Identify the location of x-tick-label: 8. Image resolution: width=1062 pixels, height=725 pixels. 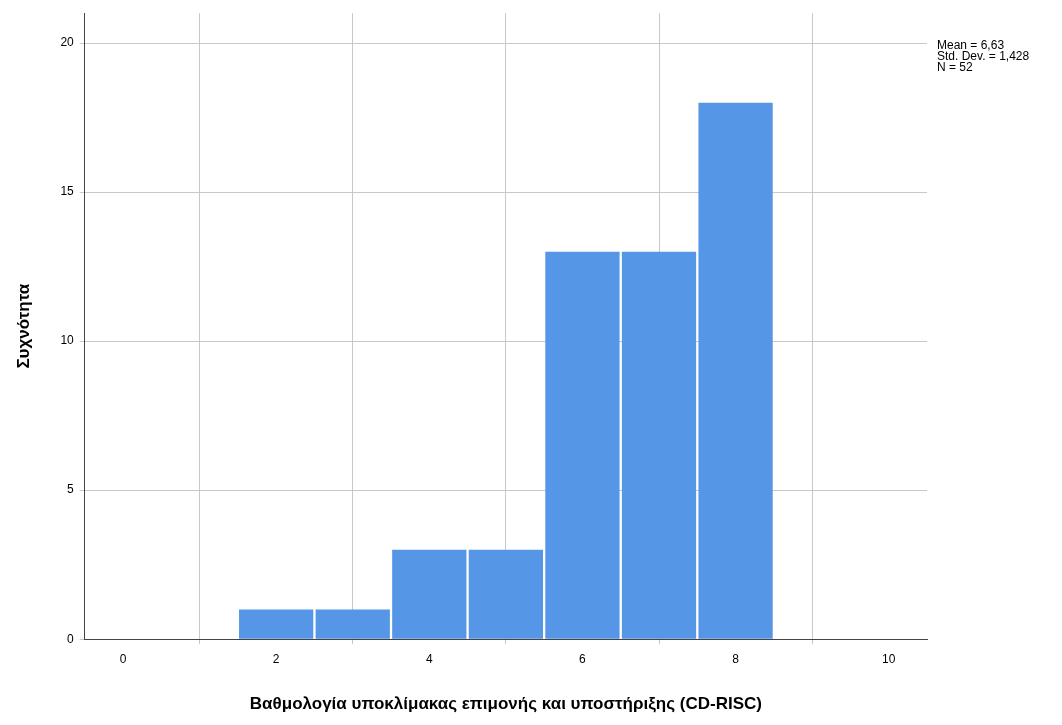
(736, 658).